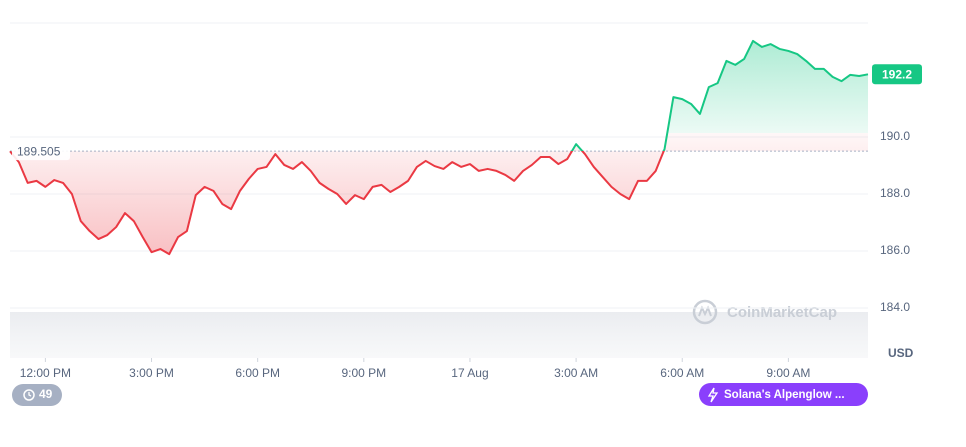 This screenshot has width=966, height=447. I want to click on baseline-label: 189.505, so click(39, 151).